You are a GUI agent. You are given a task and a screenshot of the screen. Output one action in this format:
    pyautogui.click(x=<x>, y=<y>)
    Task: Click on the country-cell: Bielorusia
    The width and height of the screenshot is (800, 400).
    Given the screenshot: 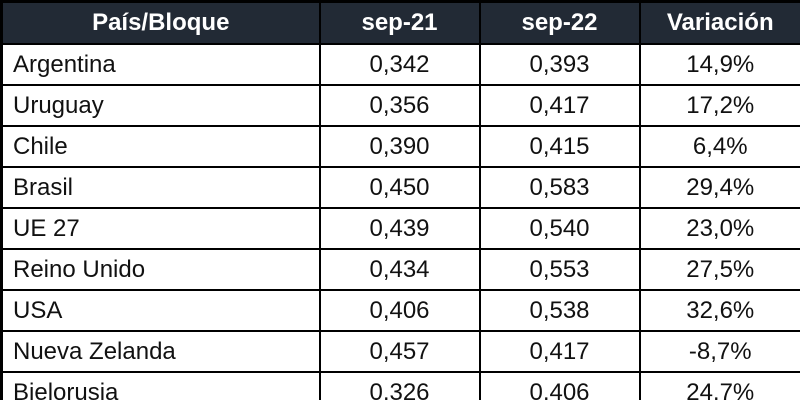 What is the action you would take?
    pyautogui.click(x=160, y=385)
    